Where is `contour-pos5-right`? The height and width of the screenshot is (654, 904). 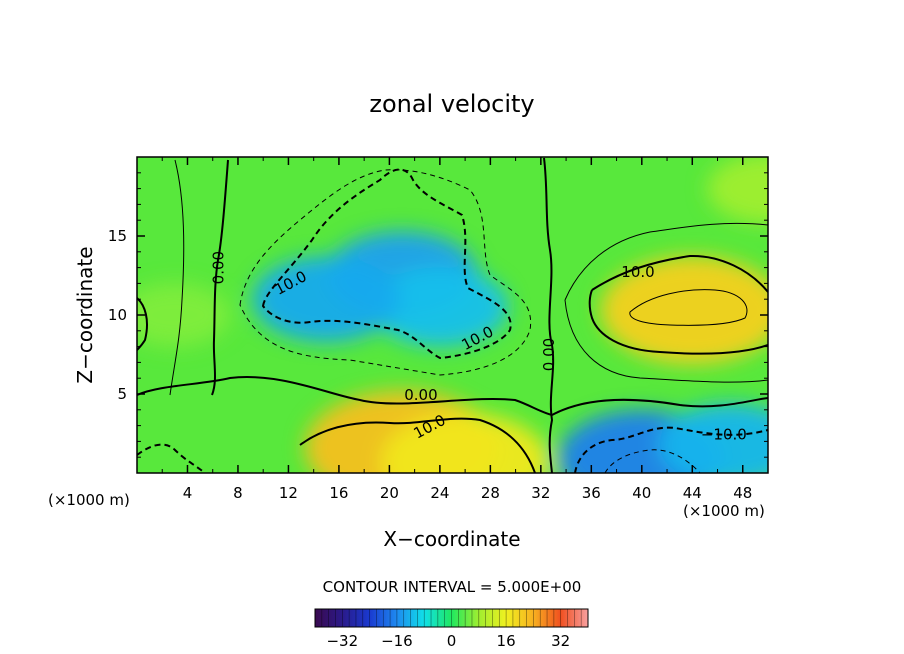 contour-pos5-right is located at coordinates (666, 302).